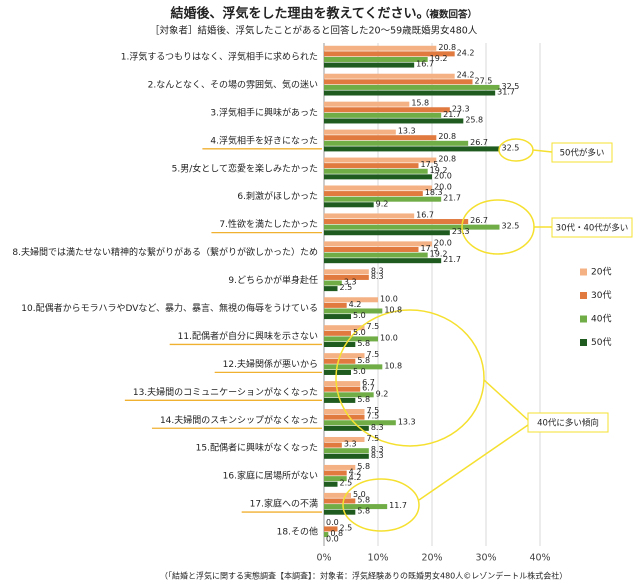 Image resolution: width=640 pixels, height=584 pixels. What do you see at coordinates (264, 112) in the screenshot?
I see `category-label: 3.浮気相手に興味があった` at bounding box center [264, 112].